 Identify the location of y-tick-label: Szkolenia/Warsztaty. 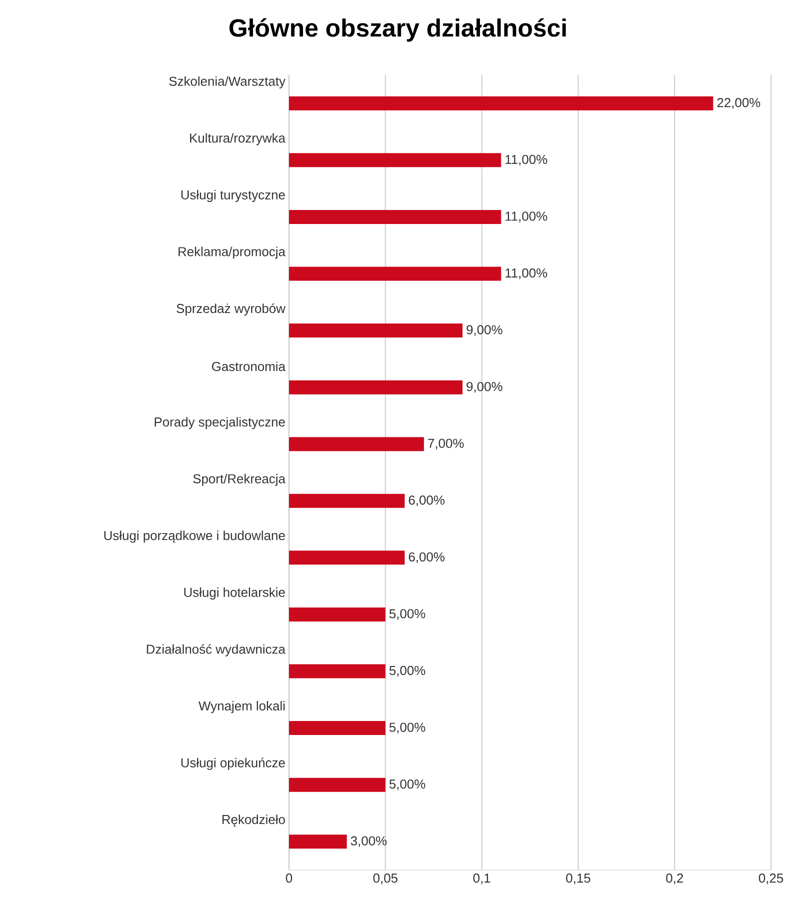
(227, 82).